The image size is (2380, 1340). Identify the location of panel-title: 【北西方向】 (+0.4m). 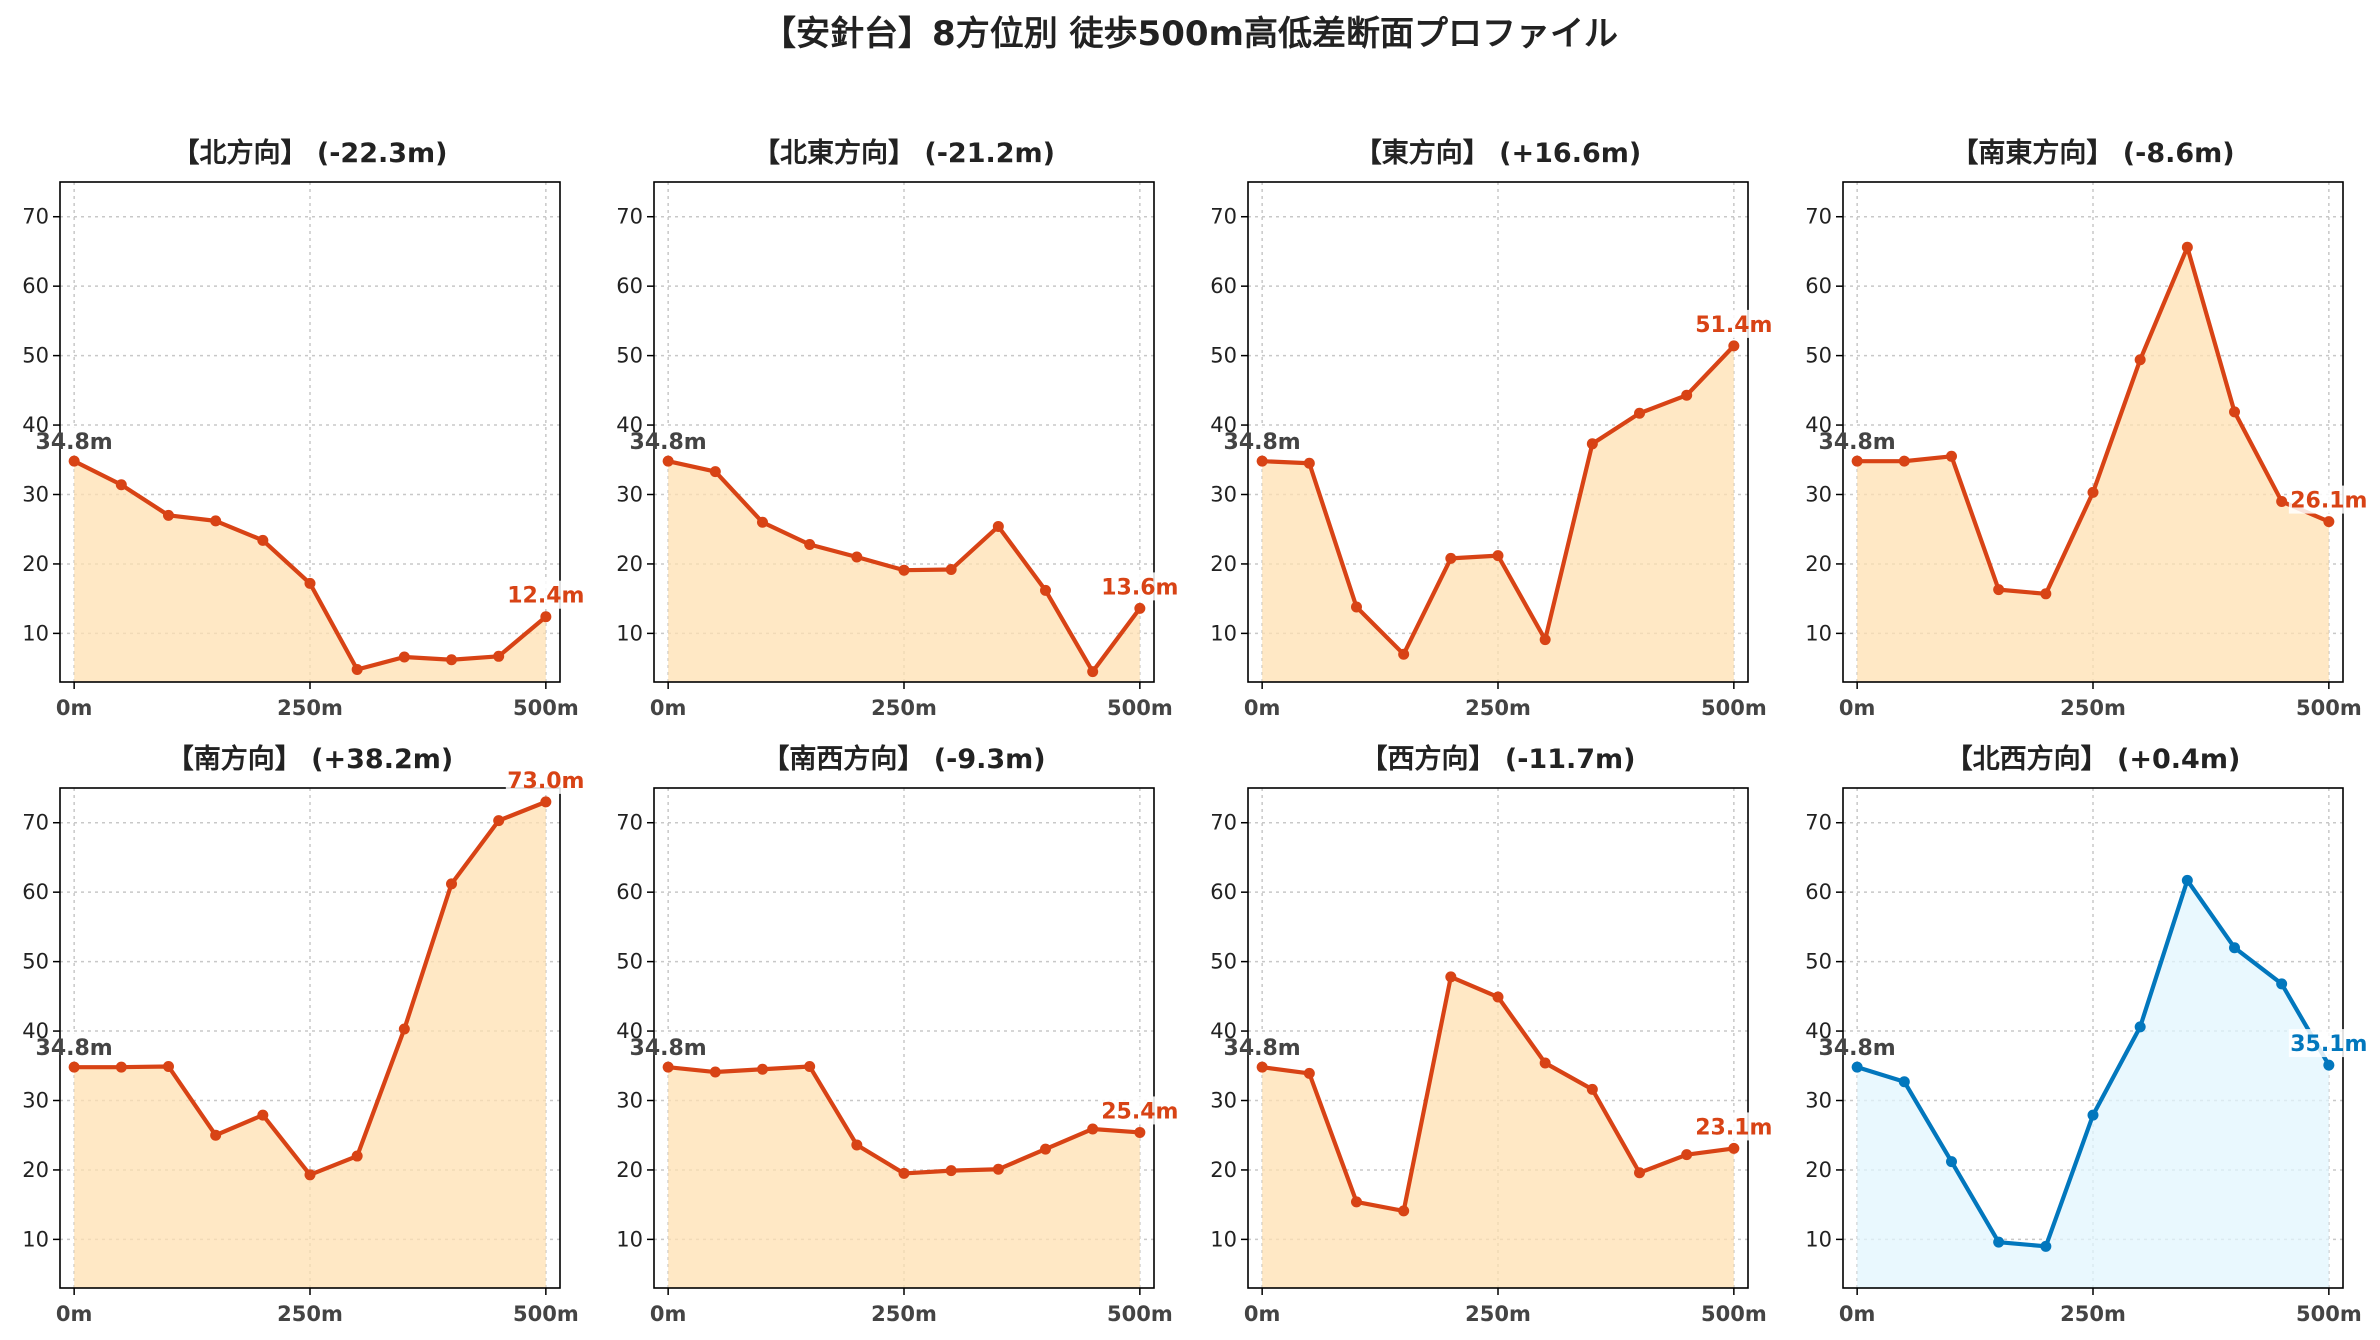
(2093, 759).